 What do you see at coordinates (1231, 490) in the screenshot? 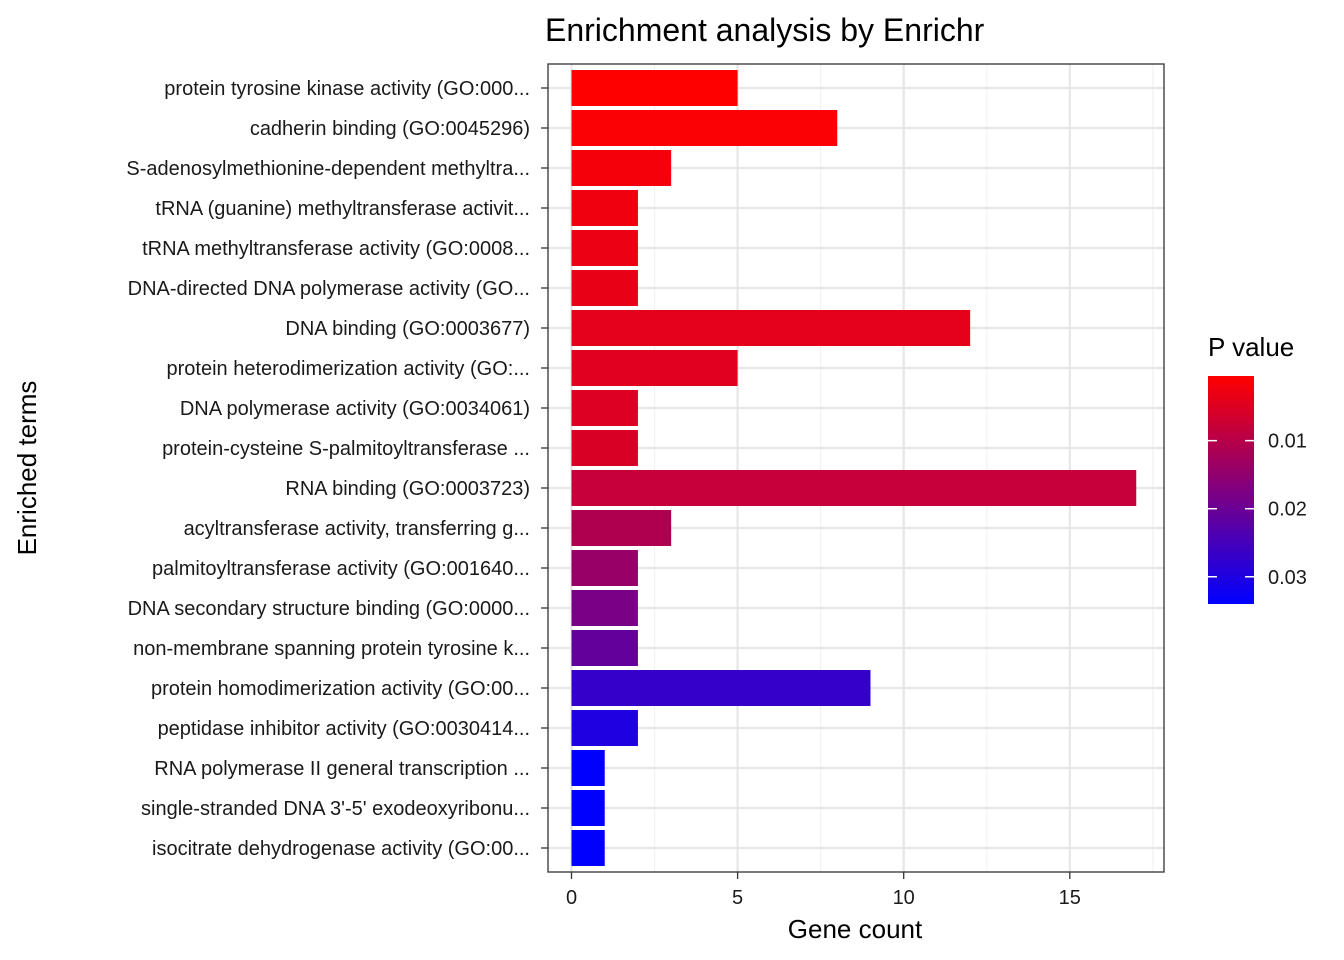
I see `legend-colorbar` at bounding box center [1231, 490].